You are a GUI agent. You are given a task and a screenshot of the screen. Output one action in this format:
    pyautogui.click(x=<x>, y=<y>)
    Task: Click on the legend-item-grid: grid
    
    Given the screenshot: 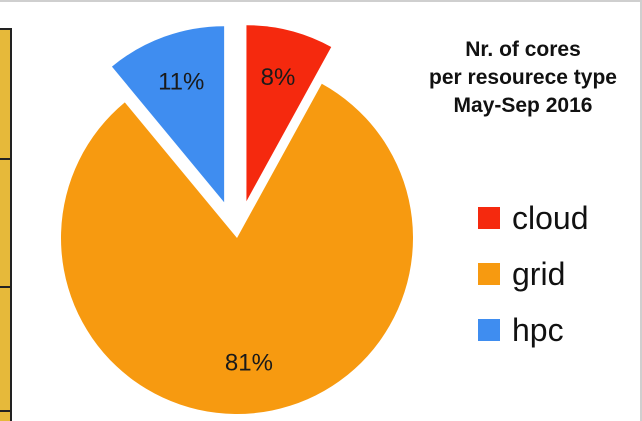 What is the action you would take?
    pyautogui.click(x=533, y=274)
    